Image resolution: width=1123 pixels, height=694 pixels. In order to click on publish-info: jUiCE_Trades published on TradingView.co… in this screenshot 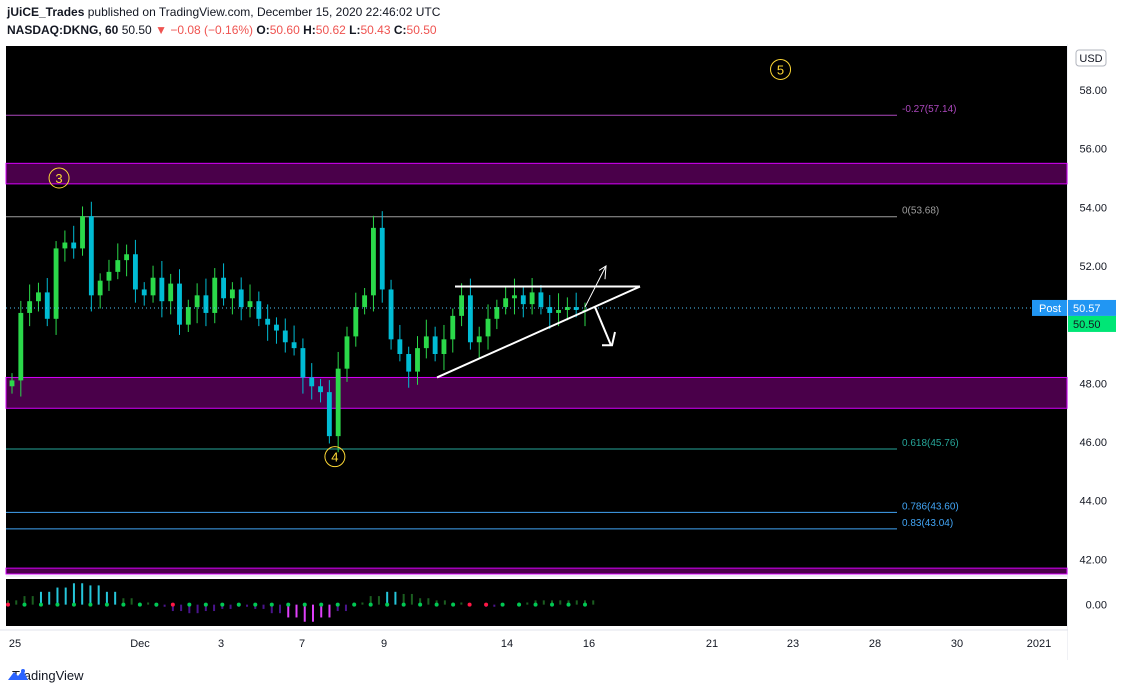, I will do `click(223, 12)`.